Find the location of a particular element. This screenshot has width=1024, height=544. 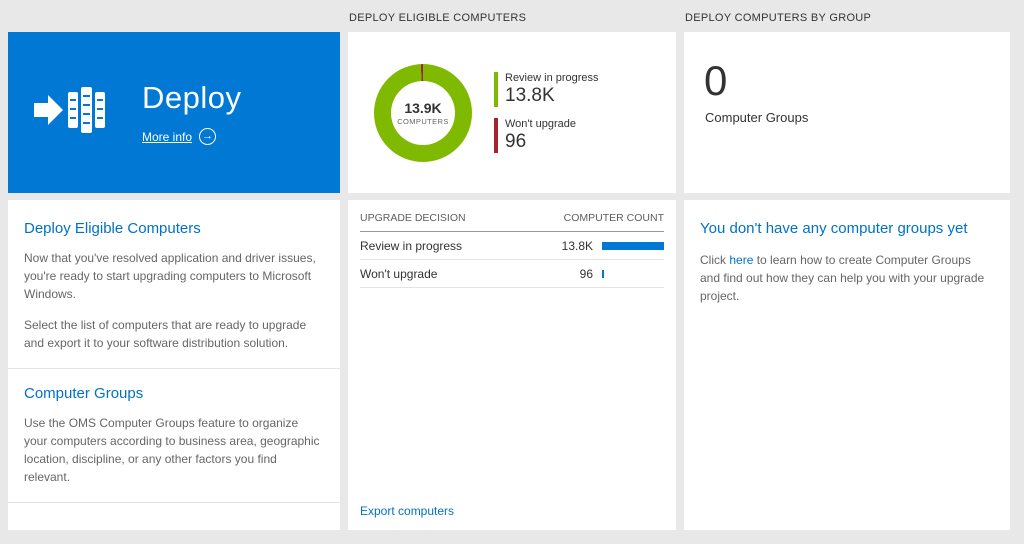

here-link: here is located at coordinates (741, 260).